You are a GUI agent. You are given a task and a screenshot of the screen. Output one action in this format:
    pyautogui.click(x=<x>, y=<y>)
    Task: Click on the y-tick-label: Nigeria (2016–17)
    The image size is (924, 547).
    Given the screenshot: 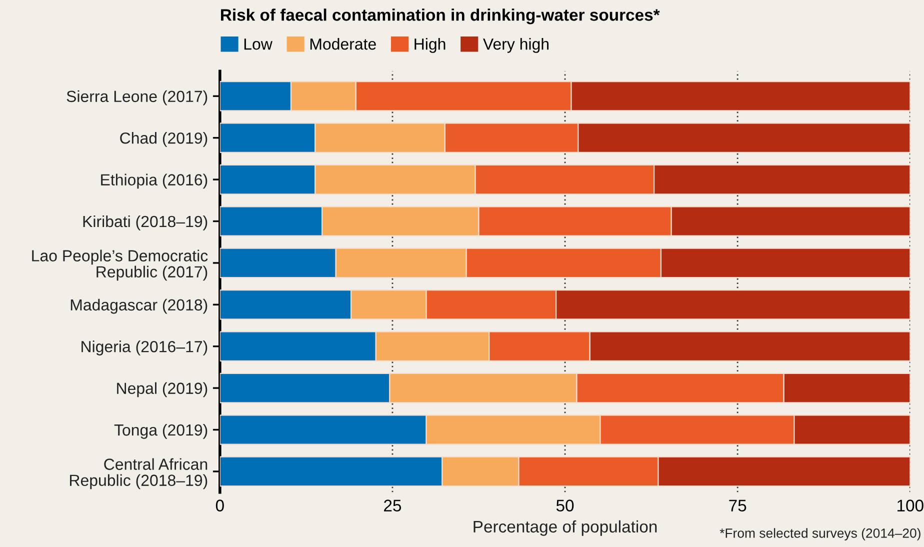 What is the action you would take?
    pyautogui.click(x=145, y=348)
    